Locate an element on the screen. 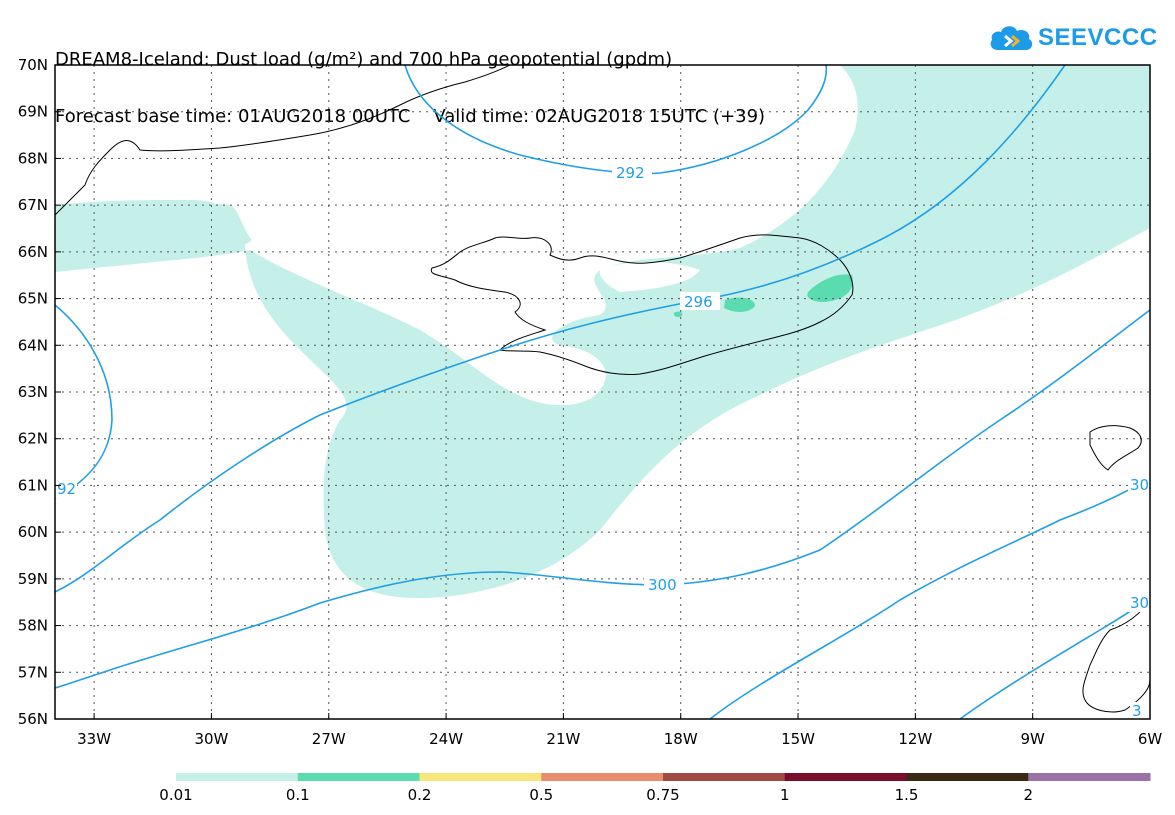 The image size is (1175, 815). lon-tick-label: 9W is located at coordinates (1032, 739).